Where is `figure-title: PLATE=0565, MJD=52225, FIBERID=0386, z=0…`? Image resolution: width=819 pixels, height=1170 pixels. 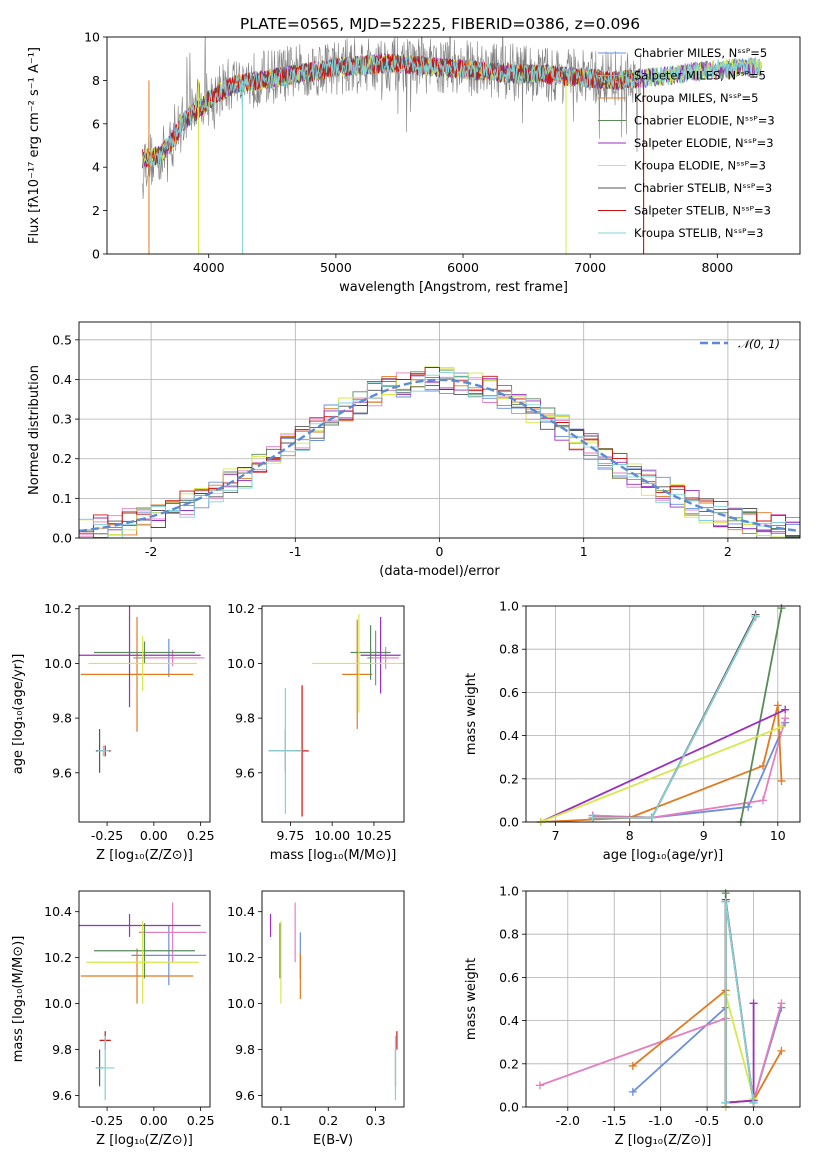
figure-title: PLATE=0565, MJD=52225, FIBERID=0386, z=0… is located at coordinates (440, 24).